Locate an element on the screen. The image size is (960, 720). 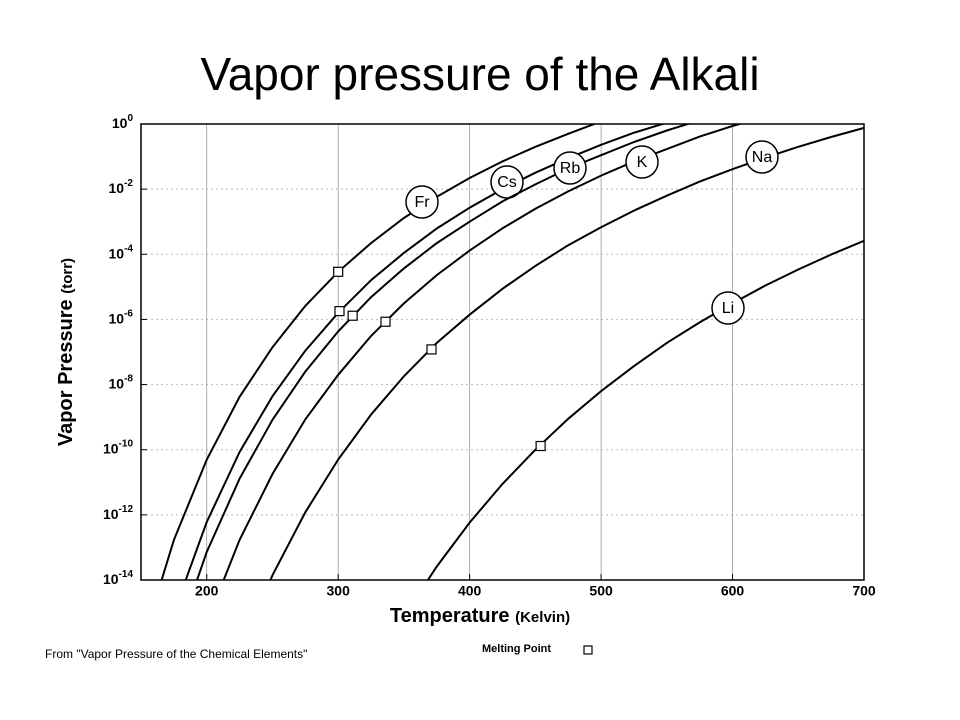
x-tick-label: 500 is located at coordinates (601, 591).